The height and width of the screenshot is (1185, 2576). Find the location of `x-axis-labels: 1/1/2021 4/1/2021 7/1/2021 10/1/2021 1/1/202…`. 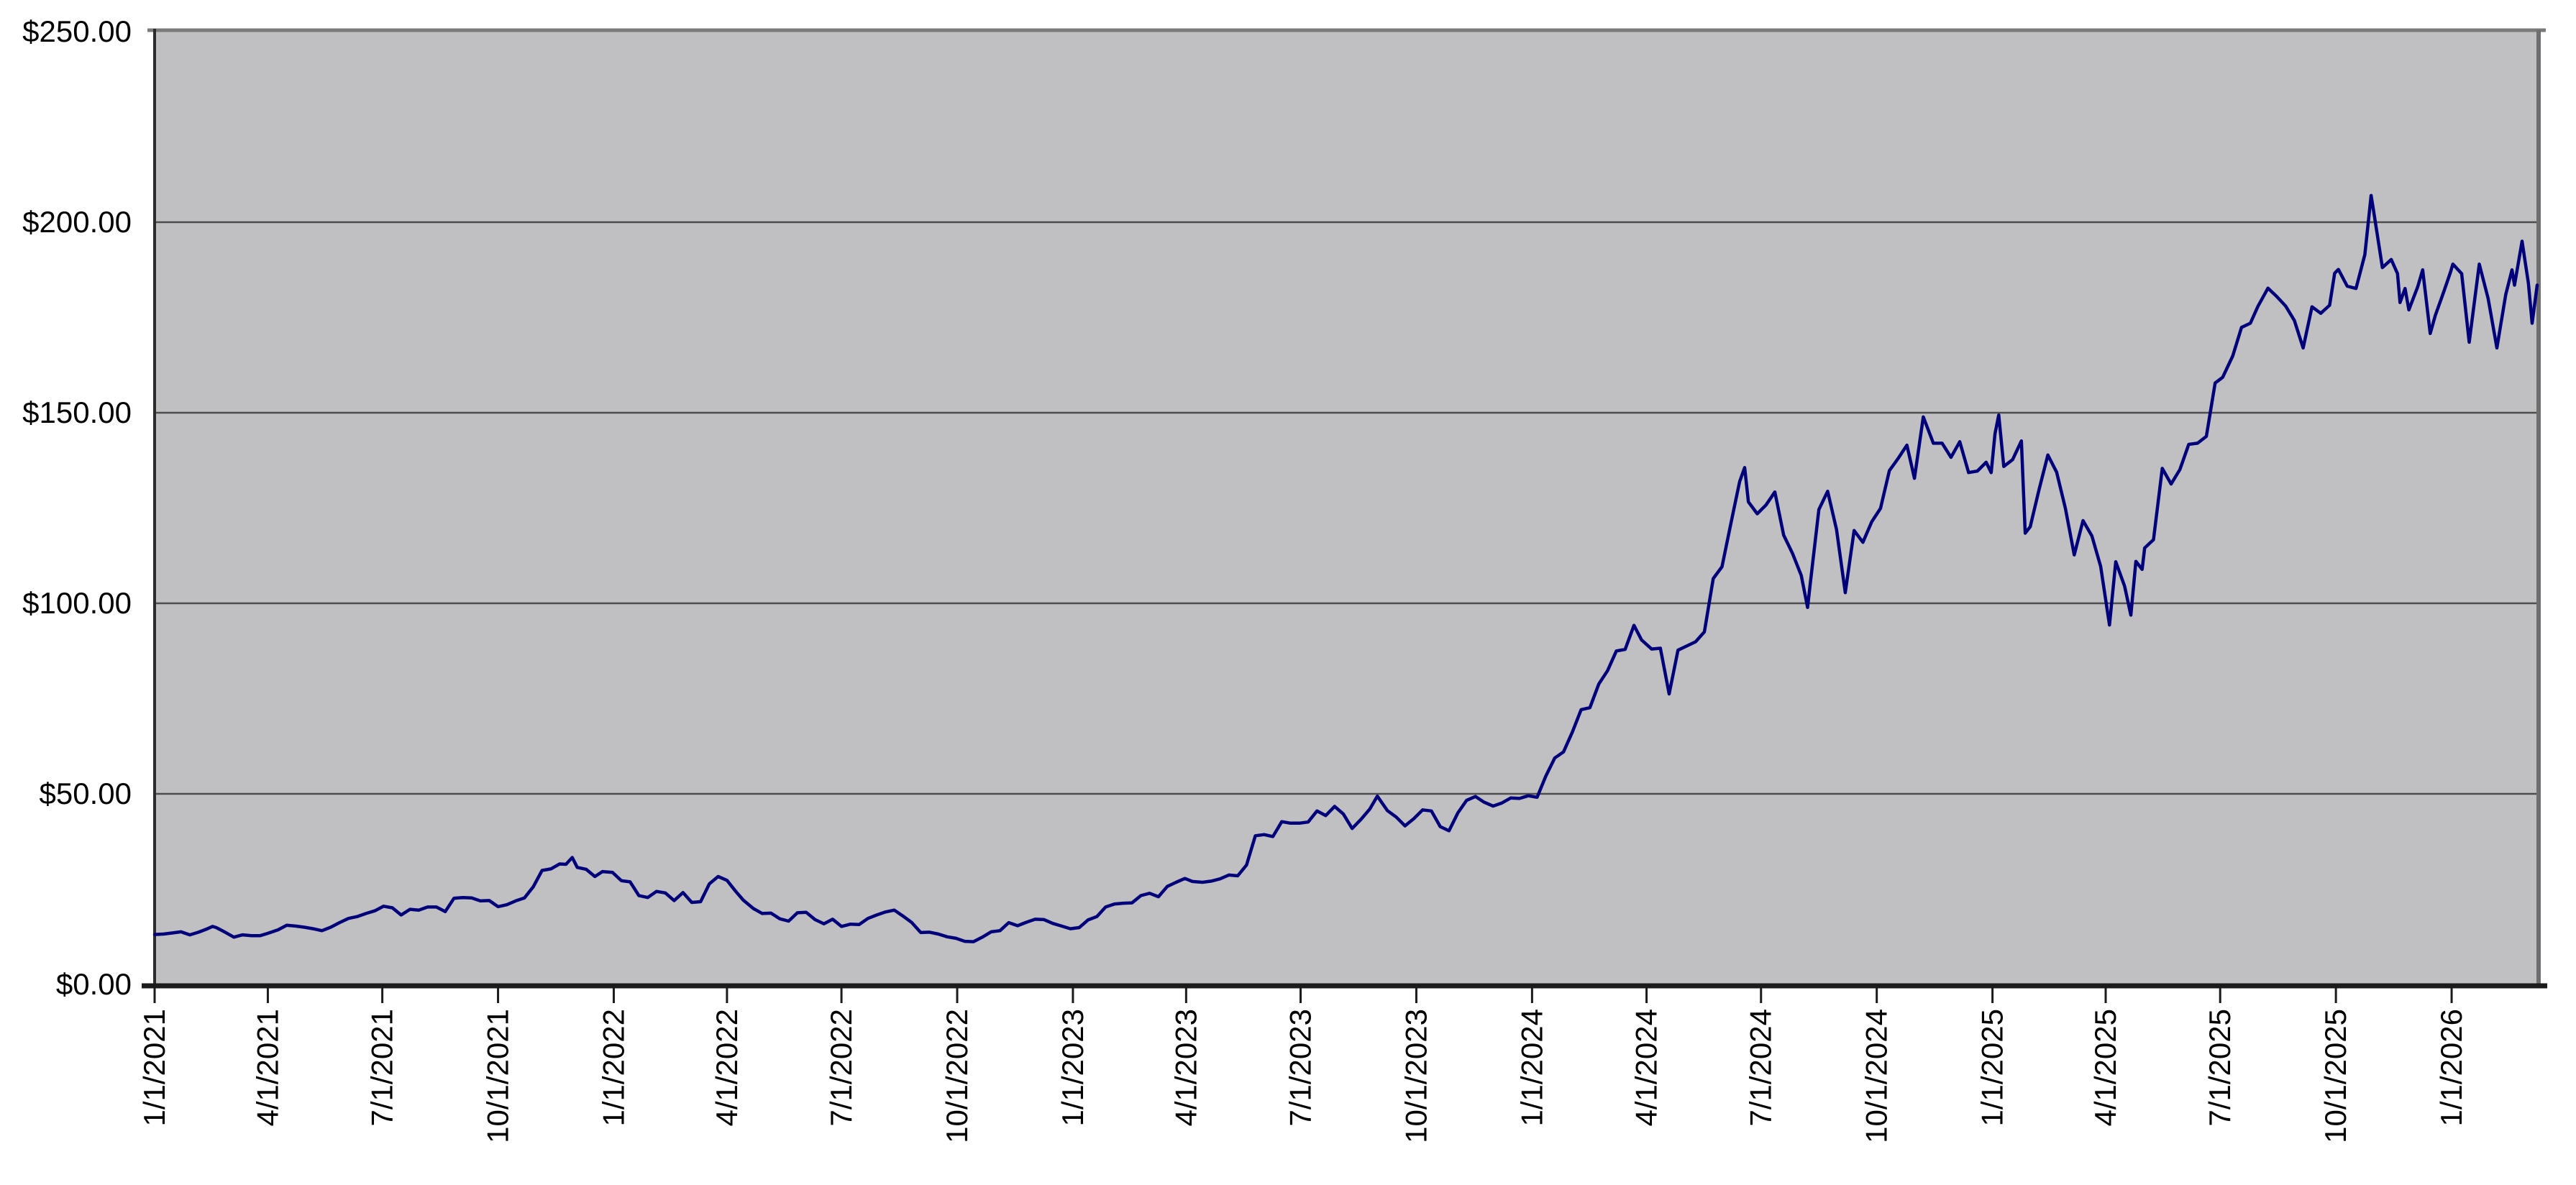

x-axis-labels: 1/1/2021 4/1/2021 7/1/2021 10/1/2021 1/1/202… is located at coordinates (1302, 1076).